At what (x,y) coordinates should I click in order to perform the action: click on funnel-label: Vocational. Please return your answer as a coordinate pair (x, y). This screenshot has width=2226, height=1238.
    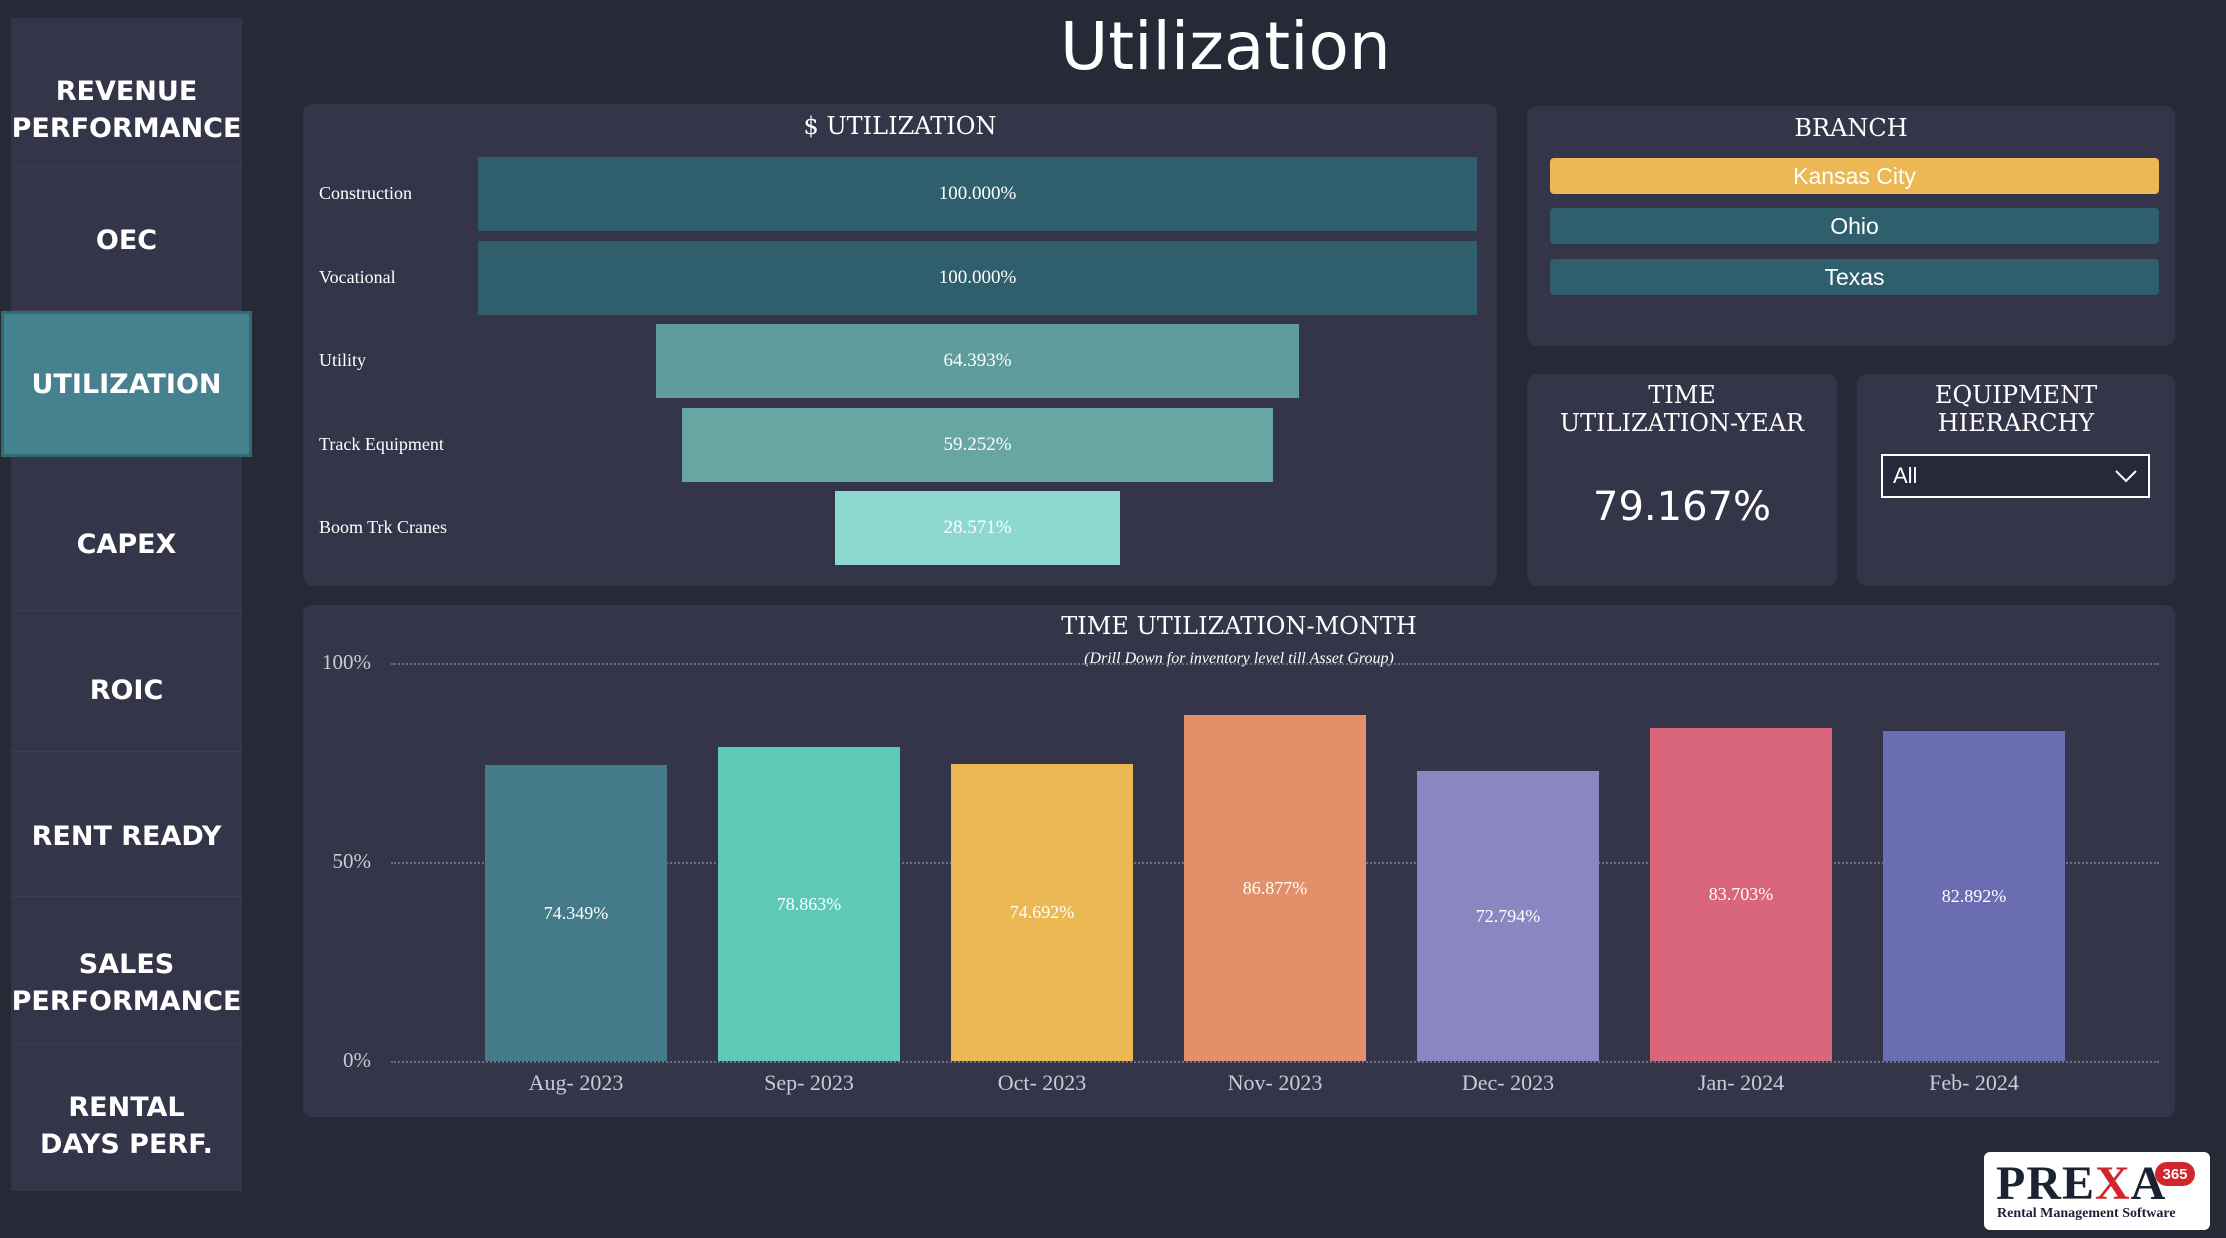
    Looking at the image, I should click on (357, 277).